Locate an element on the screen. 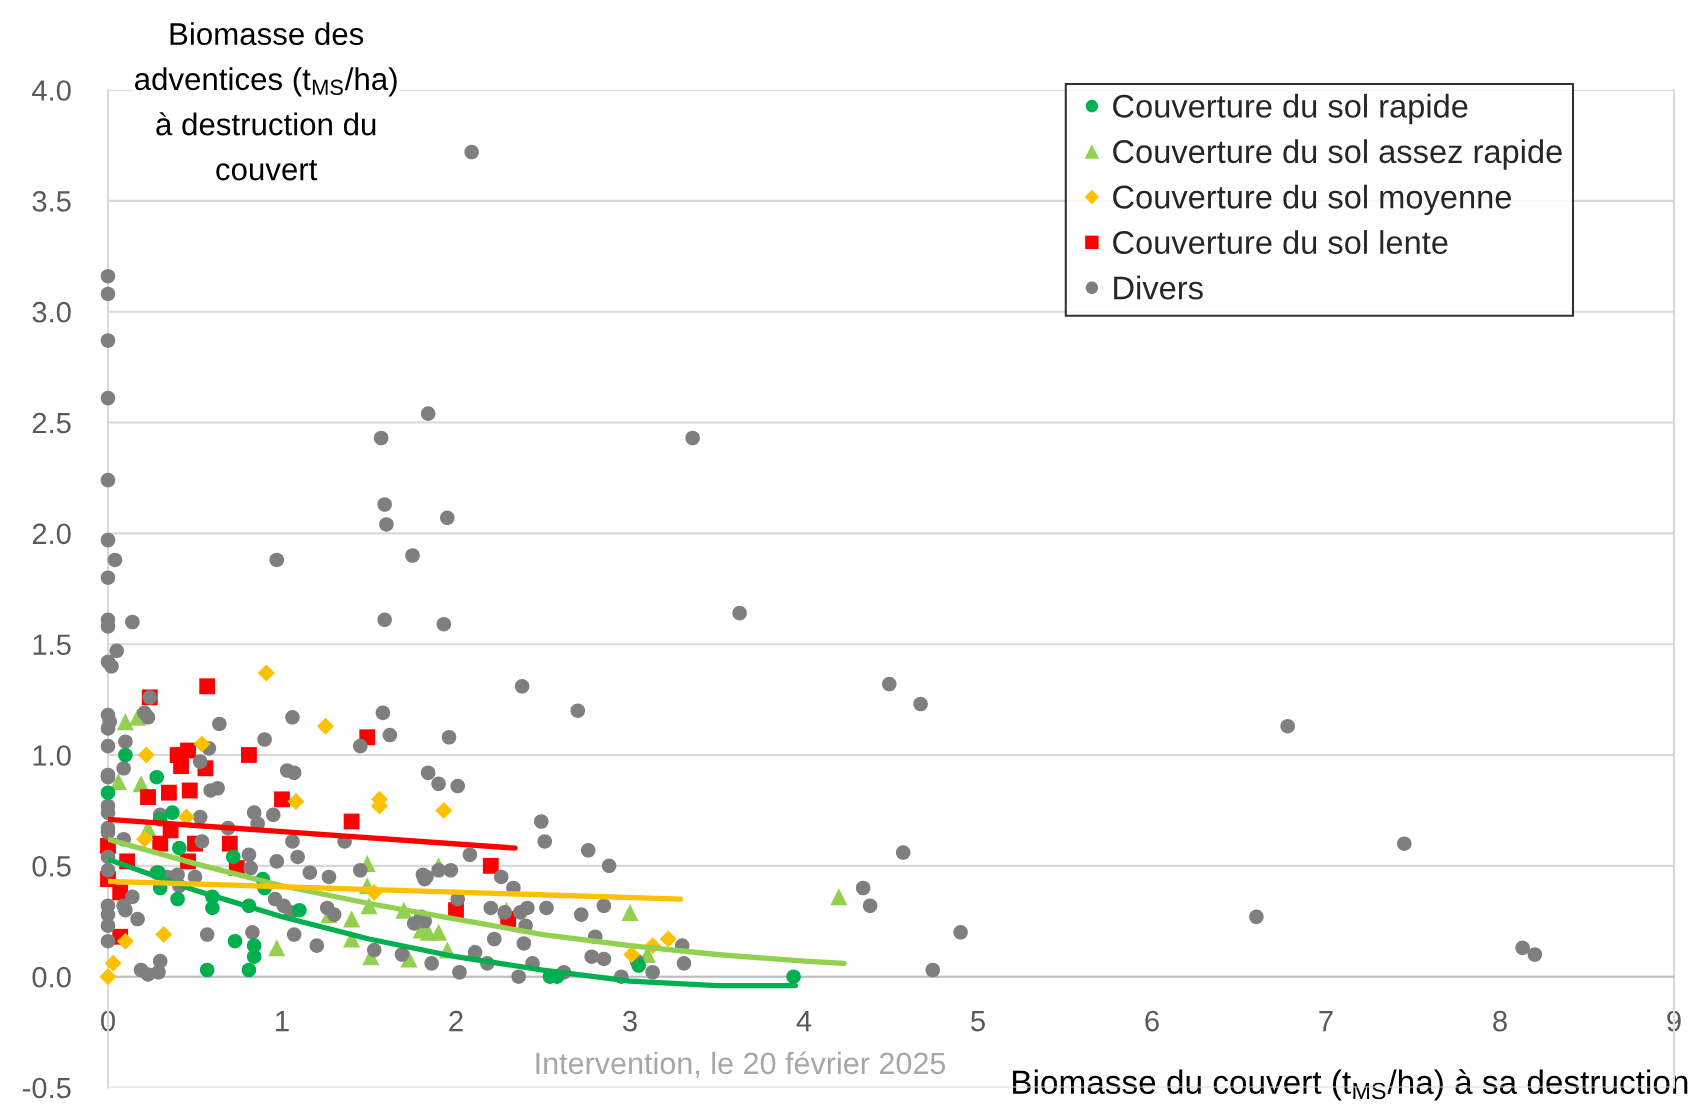 Image resolution: width=1701 pixels, height=1111 pixels. y-tick-label: 2.5 is located at coordinates (51, 423).